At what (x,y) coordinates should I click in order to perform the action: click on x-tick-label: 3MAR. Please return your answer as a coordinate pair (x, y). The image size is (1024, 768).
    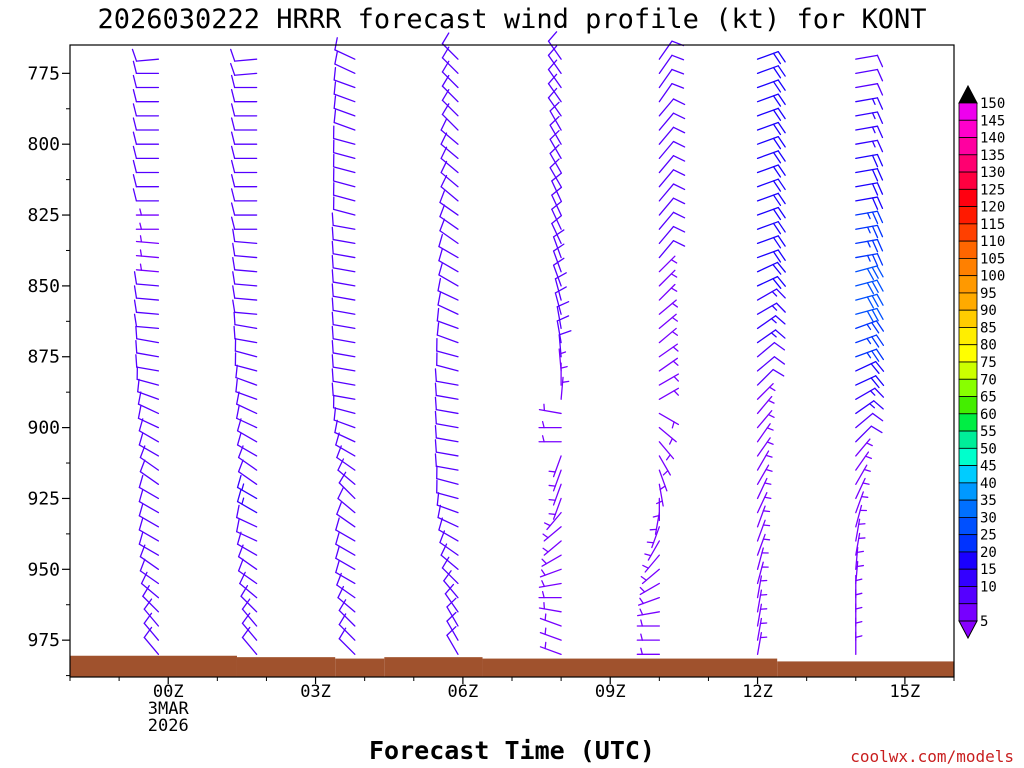
    Looking at the image, I should click on (169, 709).